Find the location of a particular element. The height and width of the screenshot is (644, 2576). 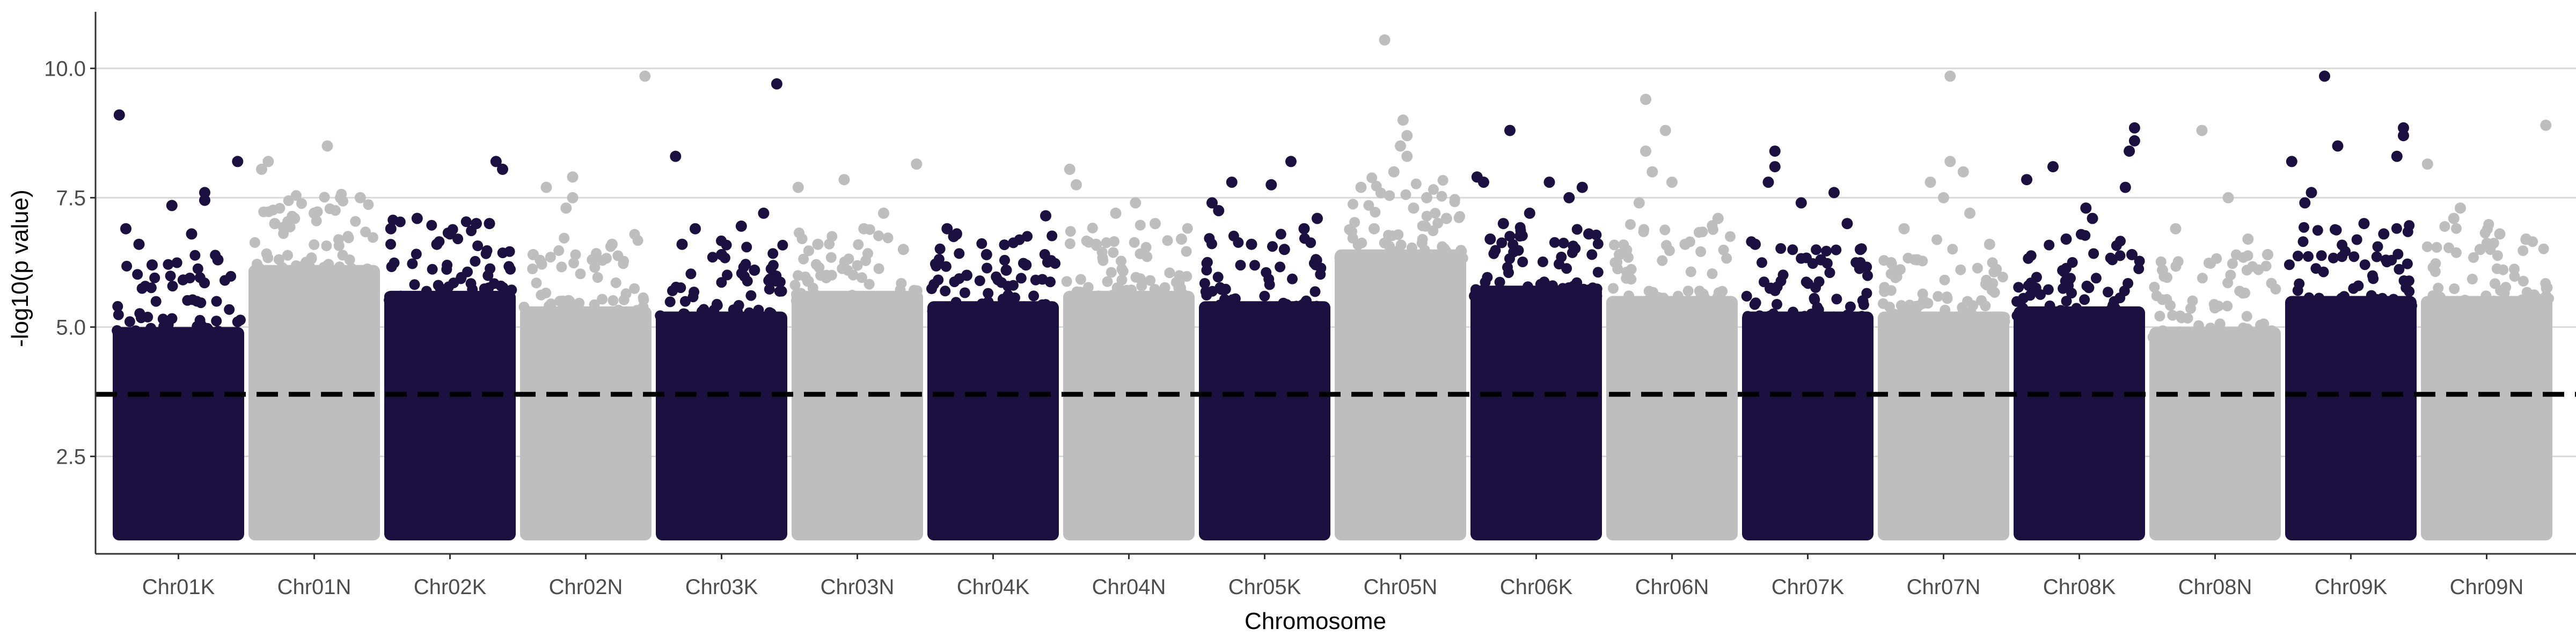

point-cloud-Chr07K is located at coordinates (1808, 425).